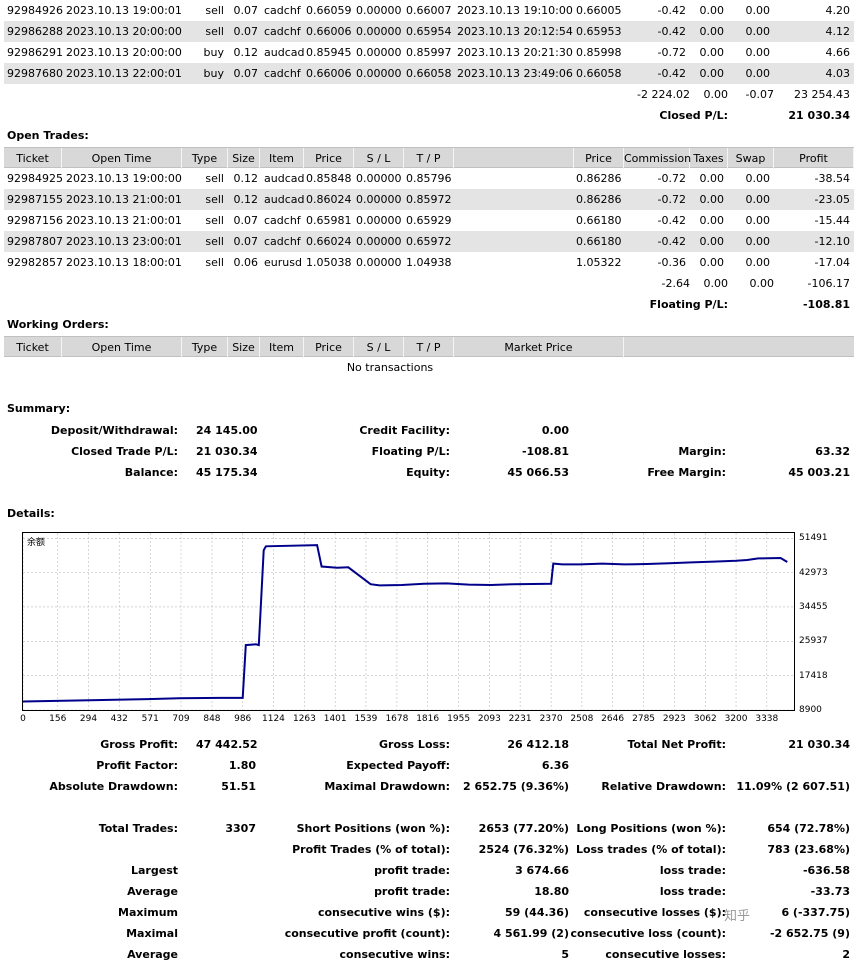 Image resolution: width=865 pixels, height=968 pixels. I want to click on x-tick-label: 3062, so click(705, 719).